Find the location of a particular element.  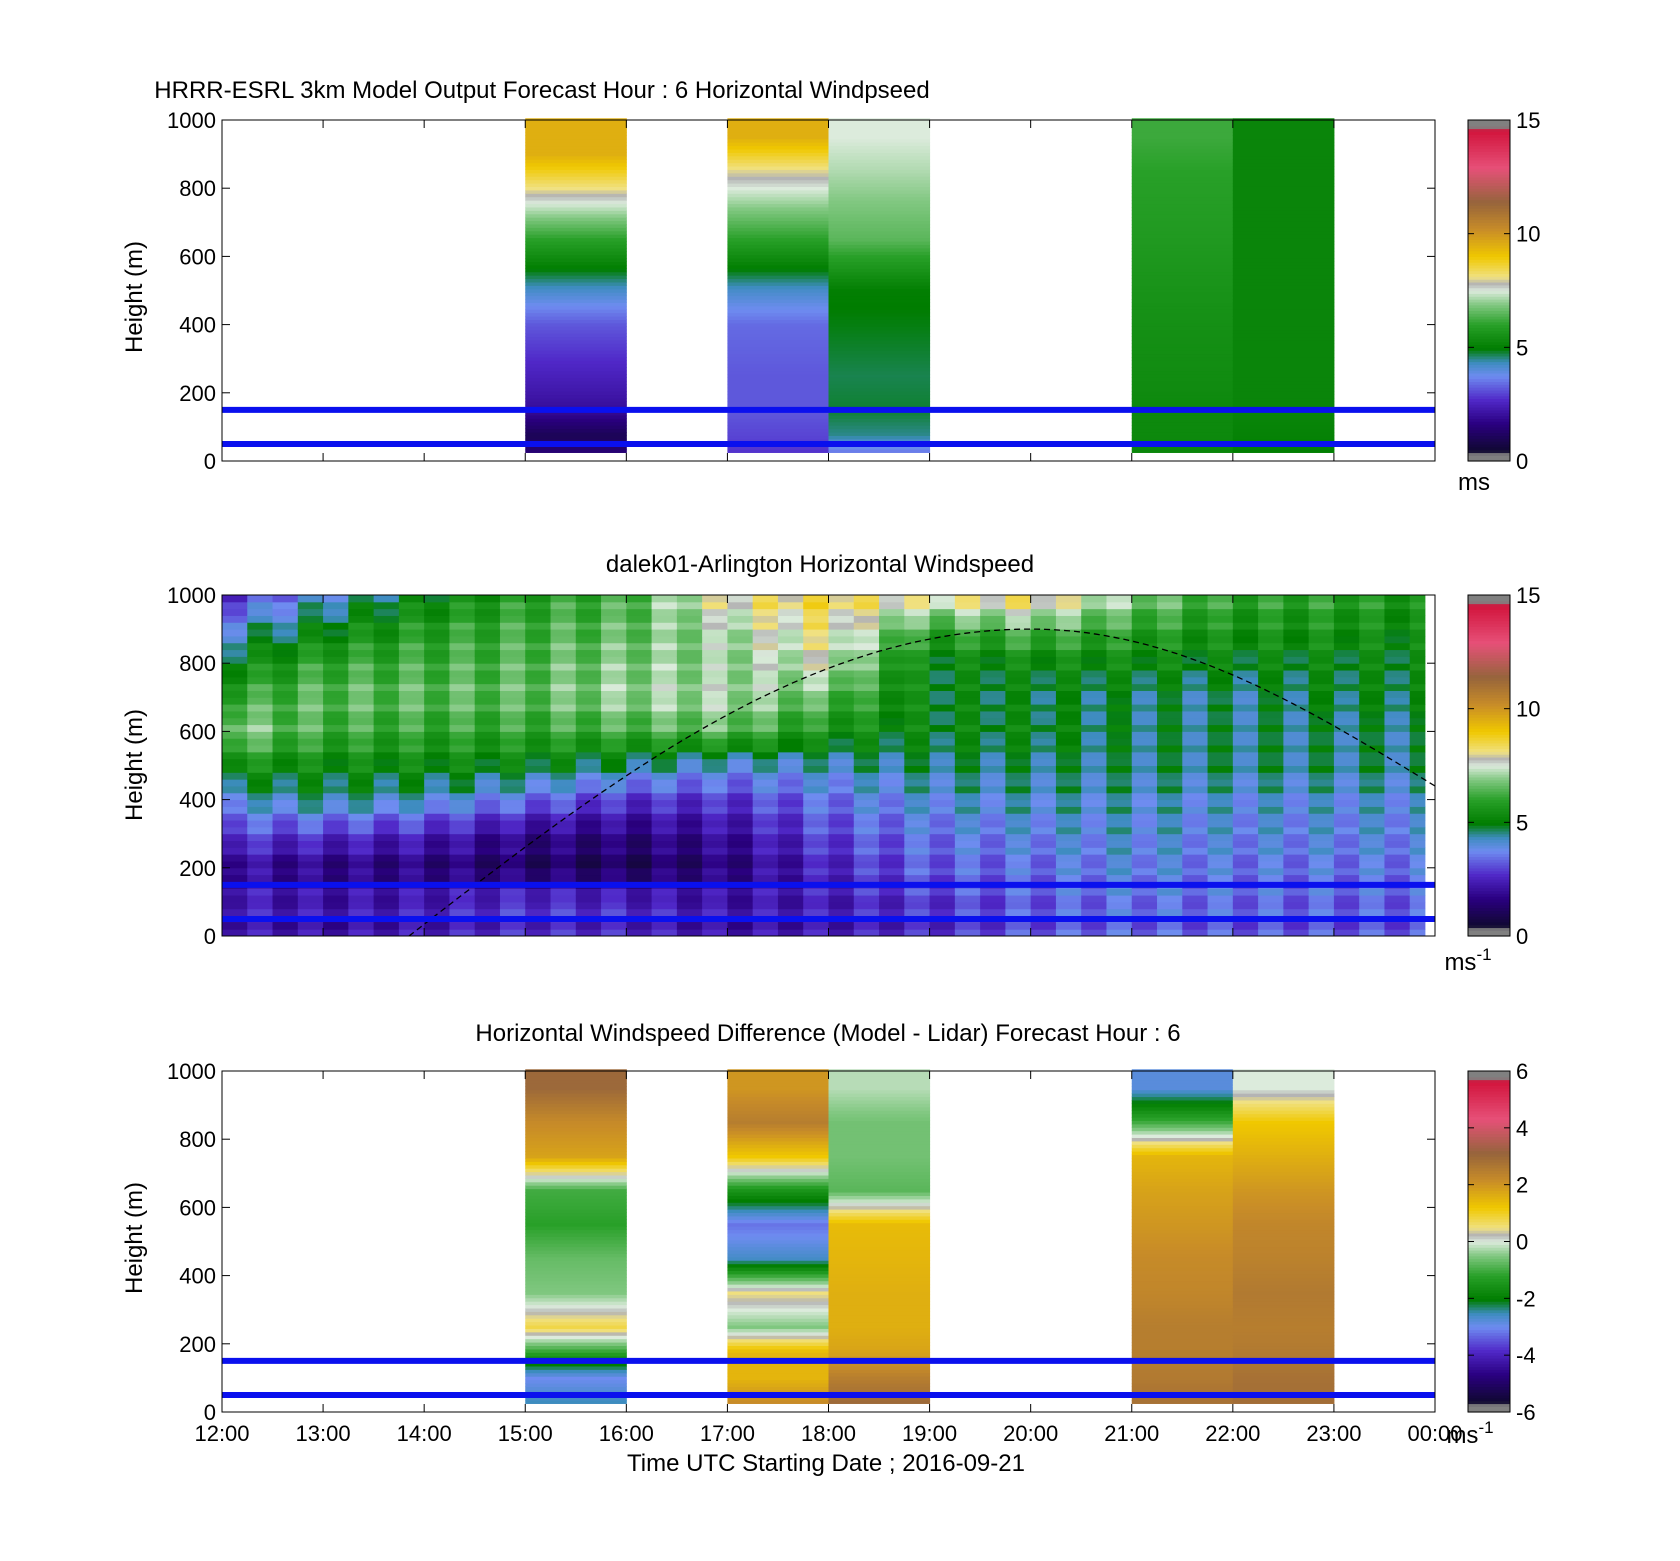

colorbar-tick-label: 15 is located at coordinates (1528, 595).